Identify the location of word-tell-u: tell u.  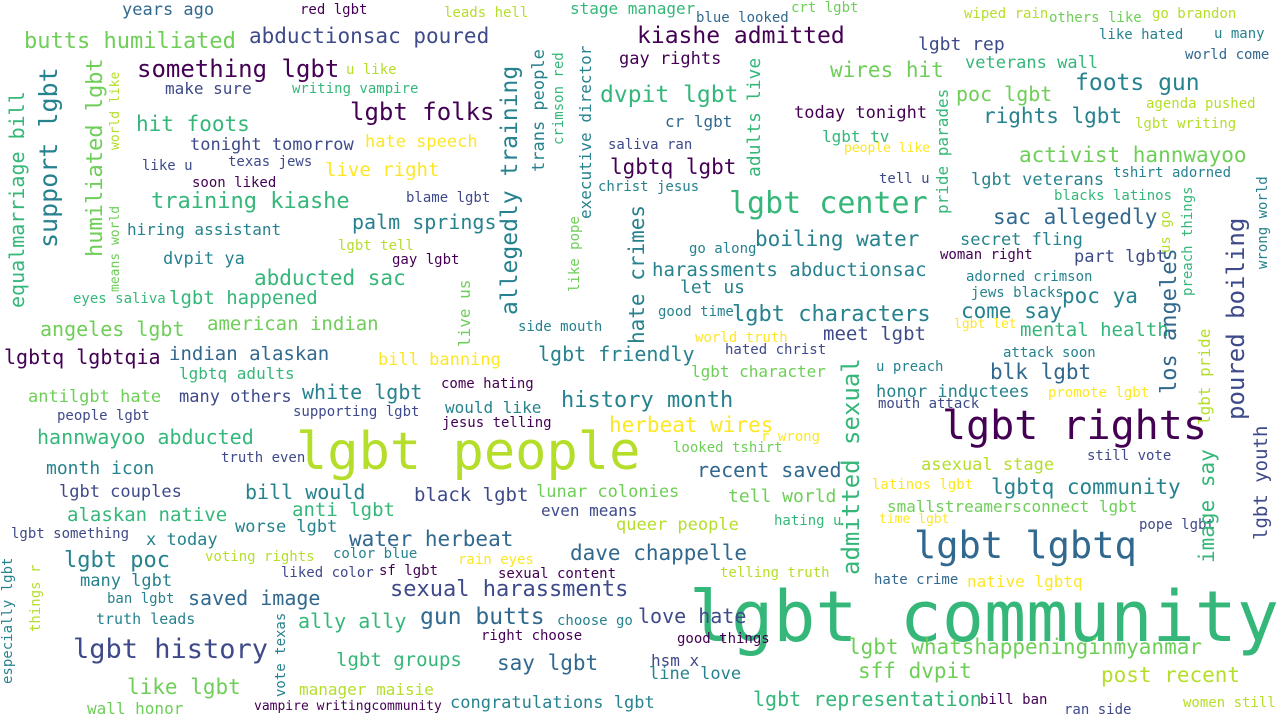
(904, 179).